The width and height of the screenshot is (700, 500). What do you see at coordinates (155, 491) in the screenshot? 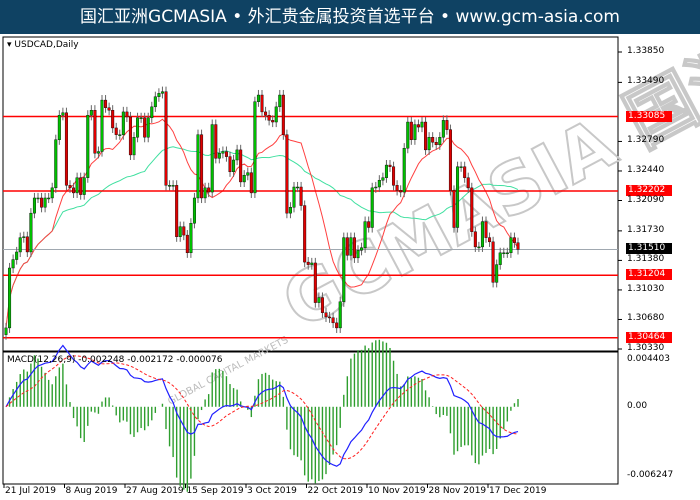
I see `x-tick-label: 27 Aug 2019` at bounding box center [155, 491].